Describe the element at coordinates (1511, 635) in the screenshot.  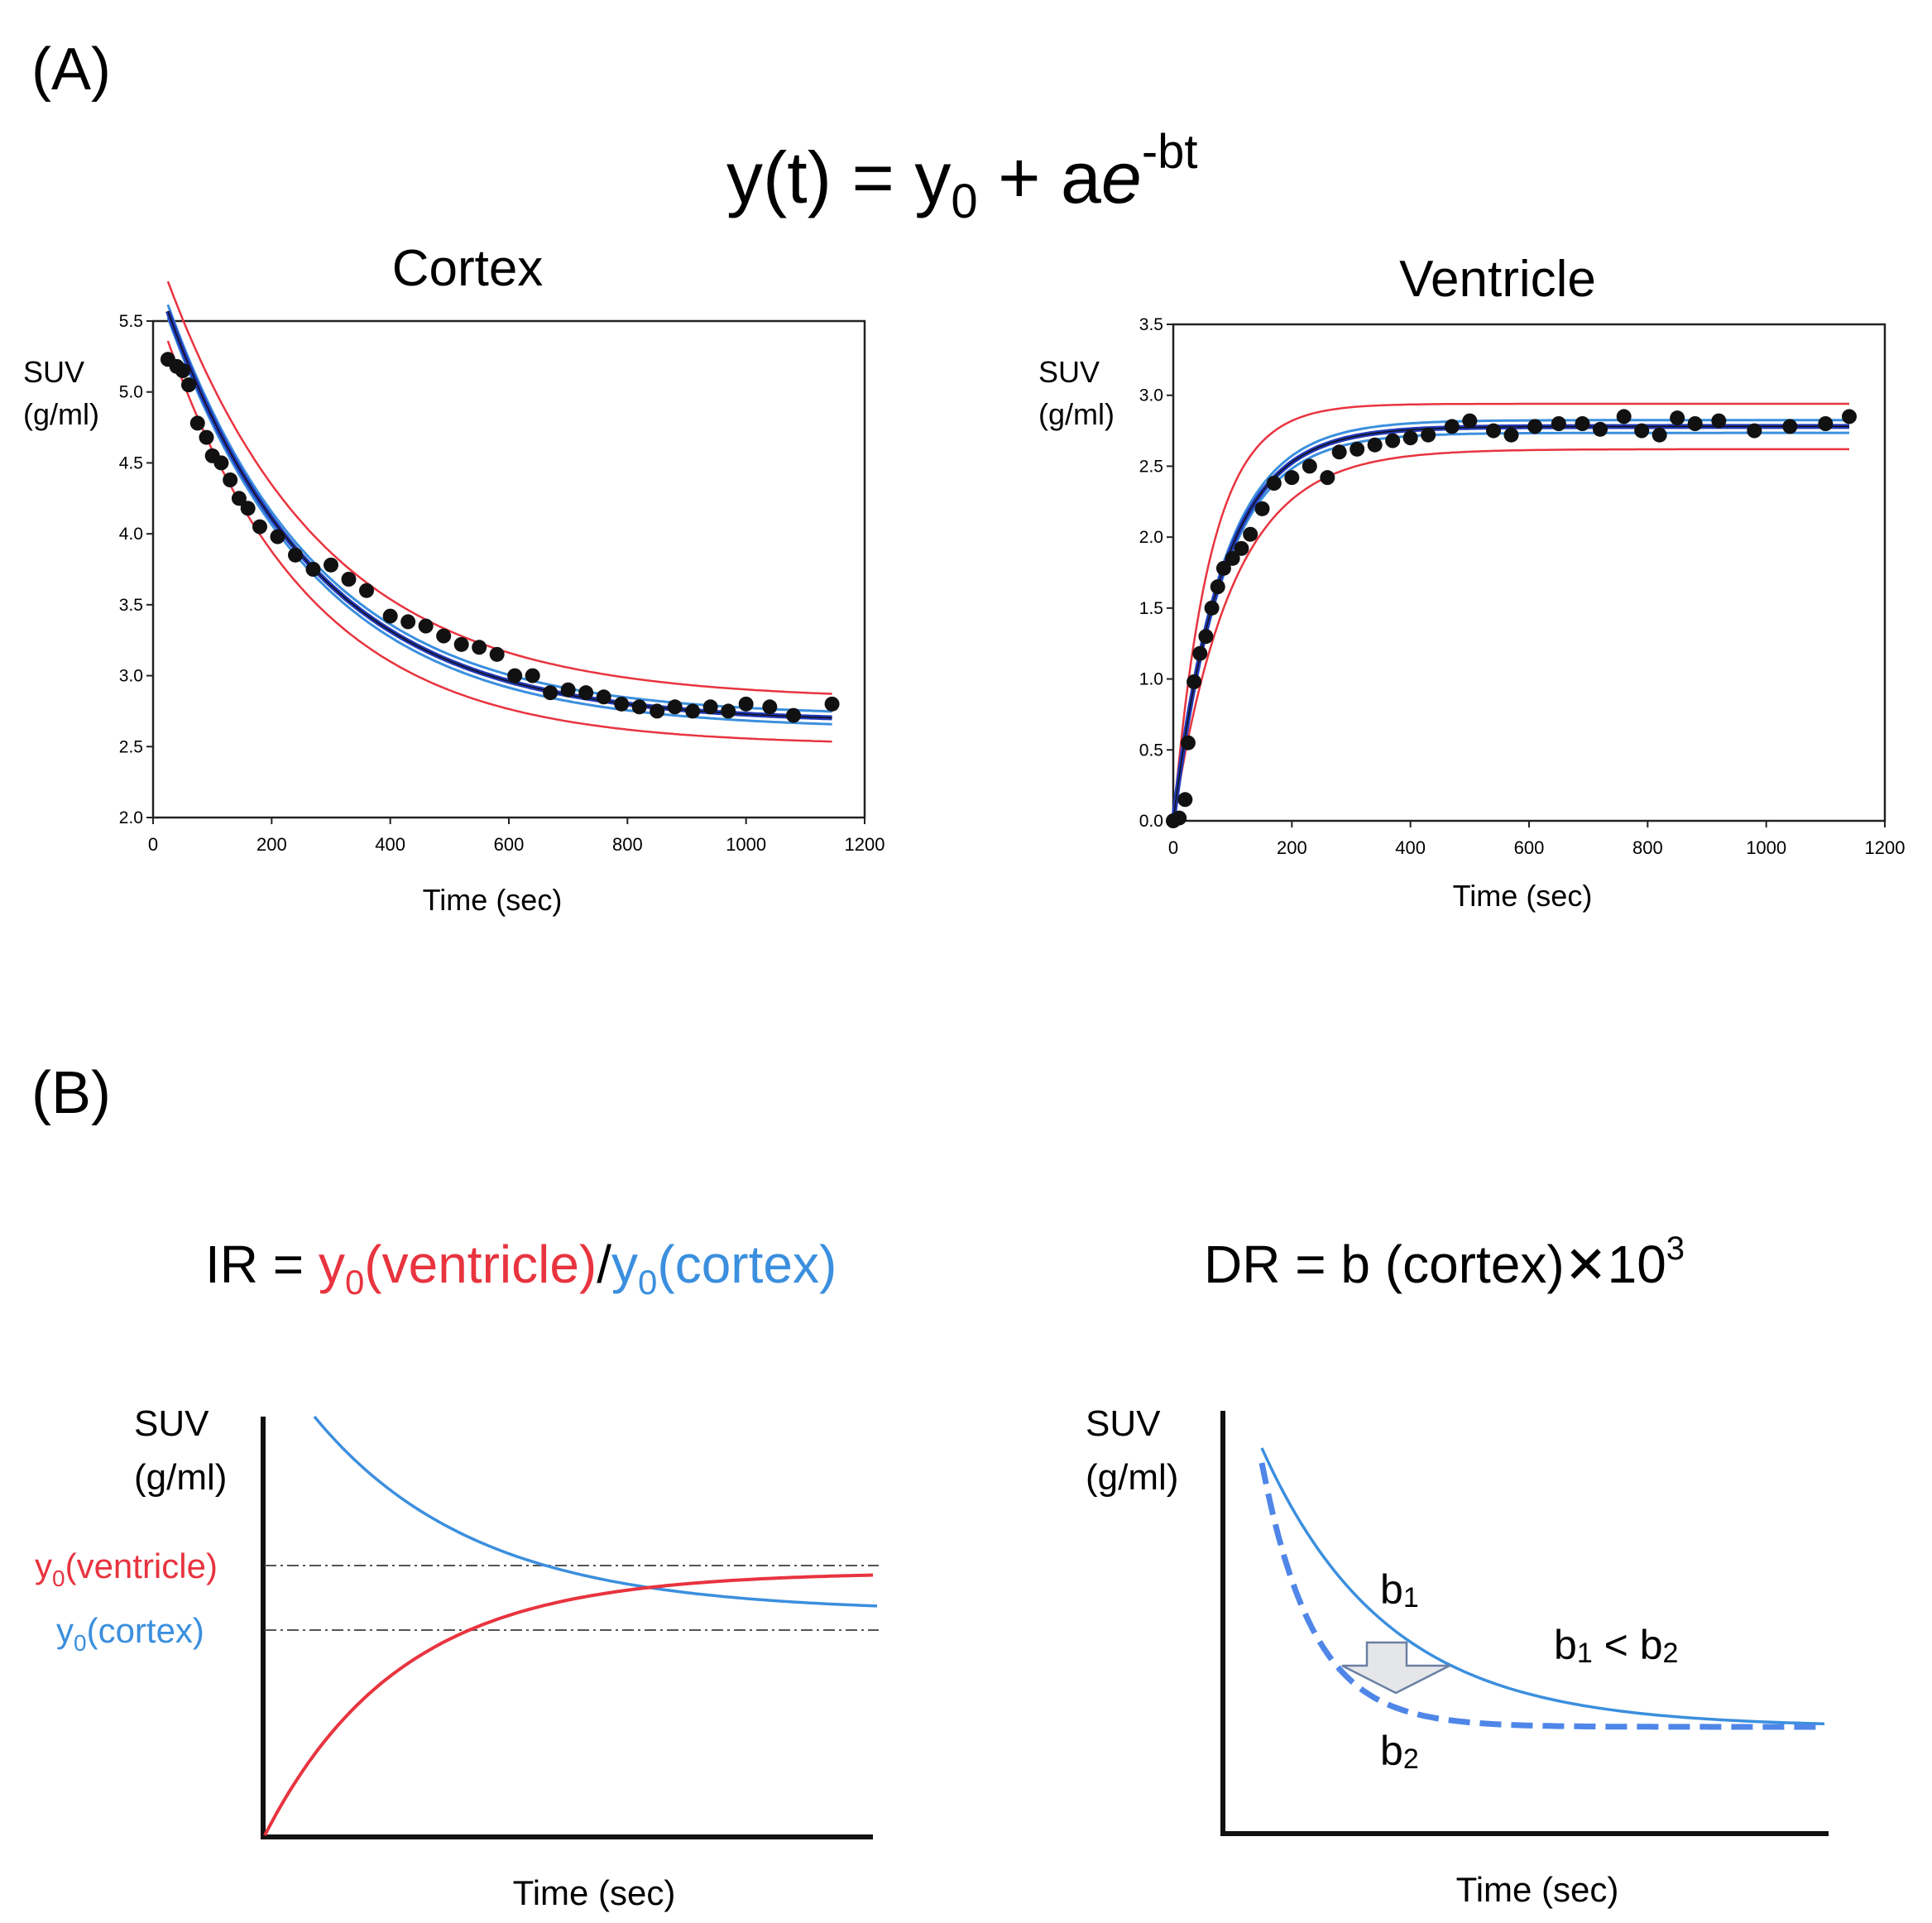
I see `ventricle-prediction-band-lower` at that location.